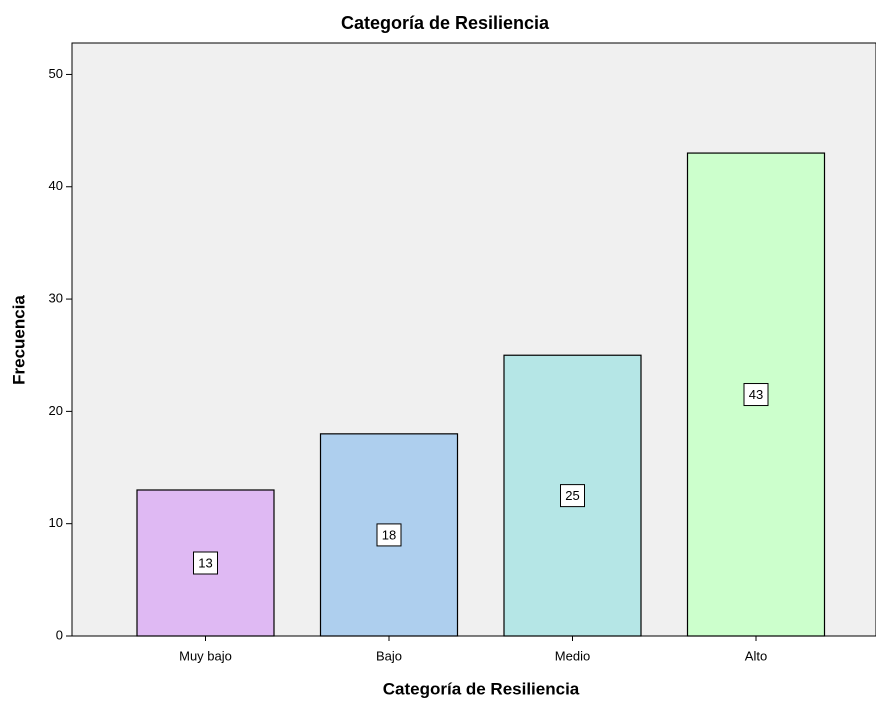 The width and height of the screenshot is (876, 702). What do you see at coordinates (56, 185) in the screenshot?
I see `y-tick-label: 40` at bounding box center [56, 185].